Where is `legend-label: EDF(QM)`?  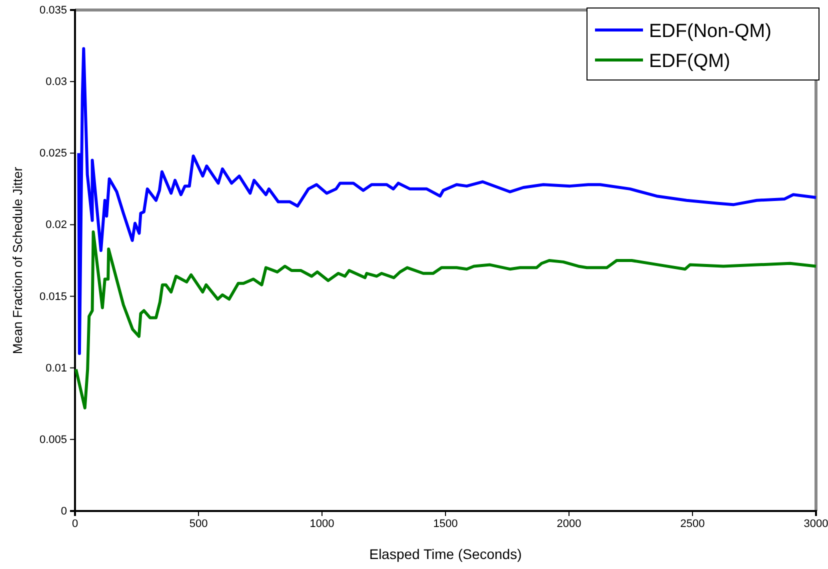 legend-label: EDF(QM) is located at coordinates (689, 61).